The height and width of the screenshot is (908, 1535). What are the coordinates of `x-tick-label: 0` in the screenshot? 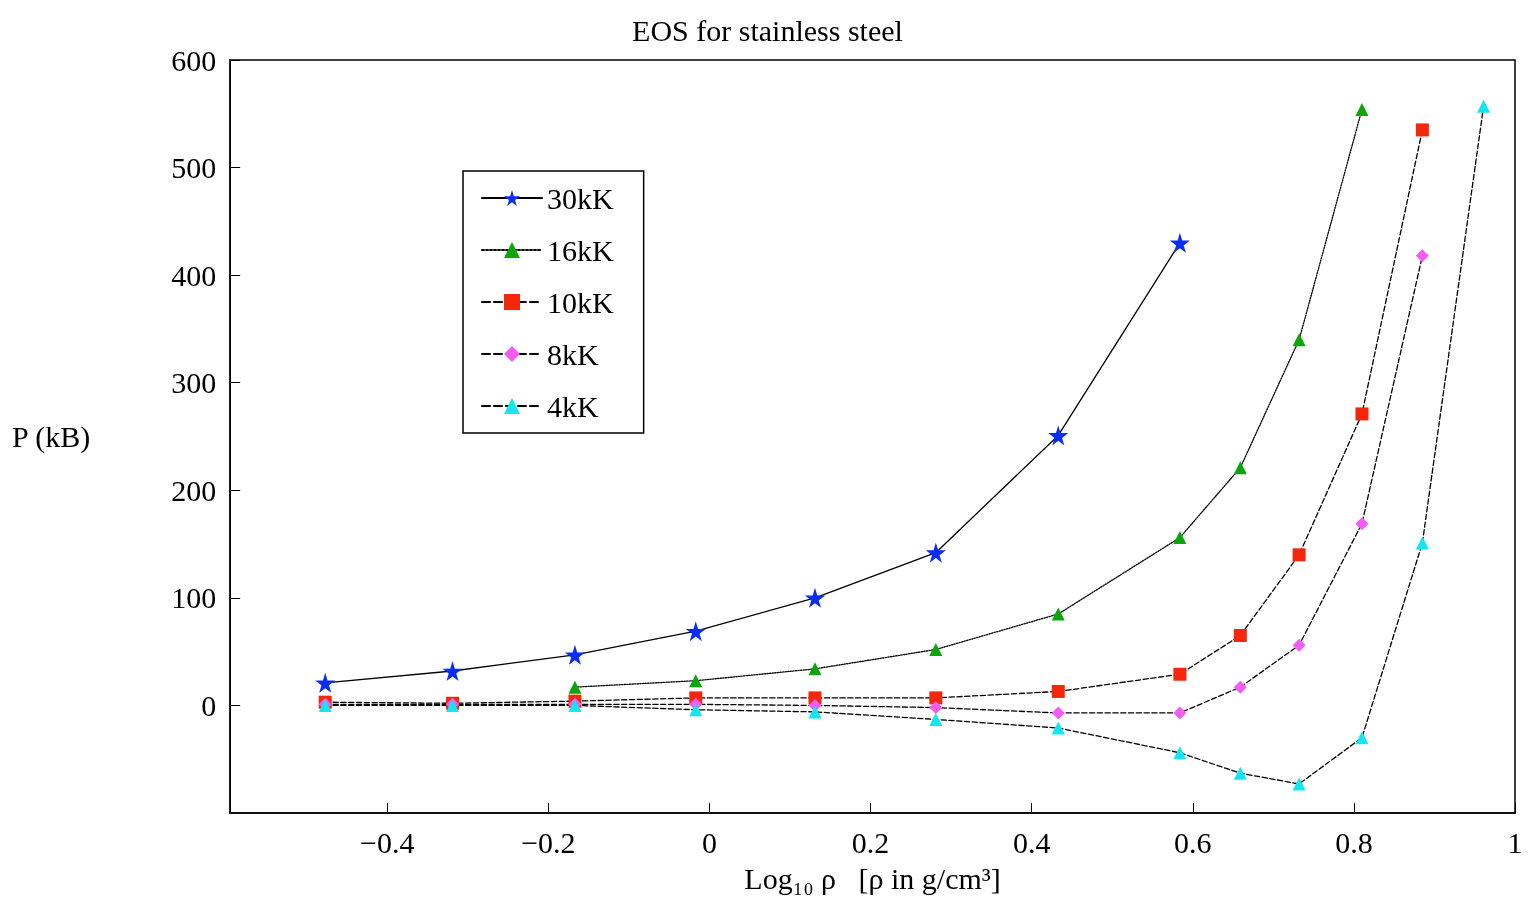 It's located at (709, 842).